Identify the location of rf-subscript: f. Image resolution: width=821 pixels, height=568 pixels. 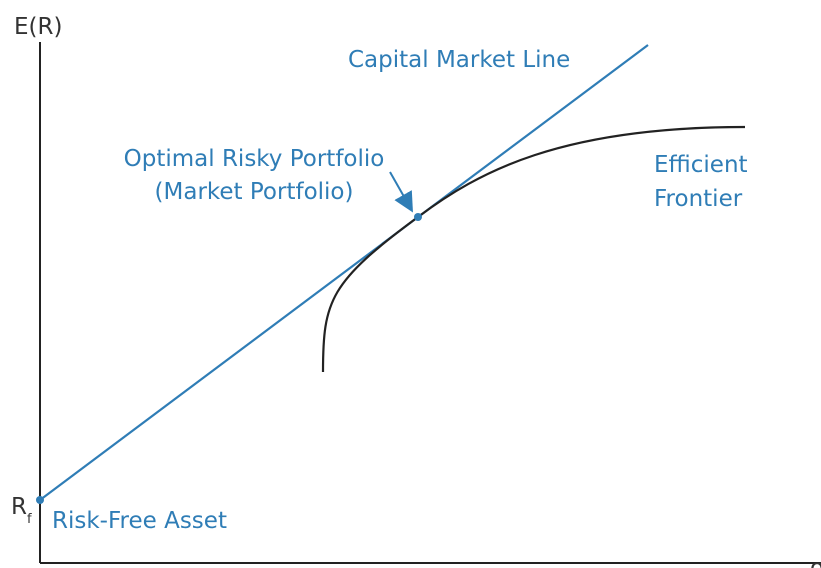
(29, 519).